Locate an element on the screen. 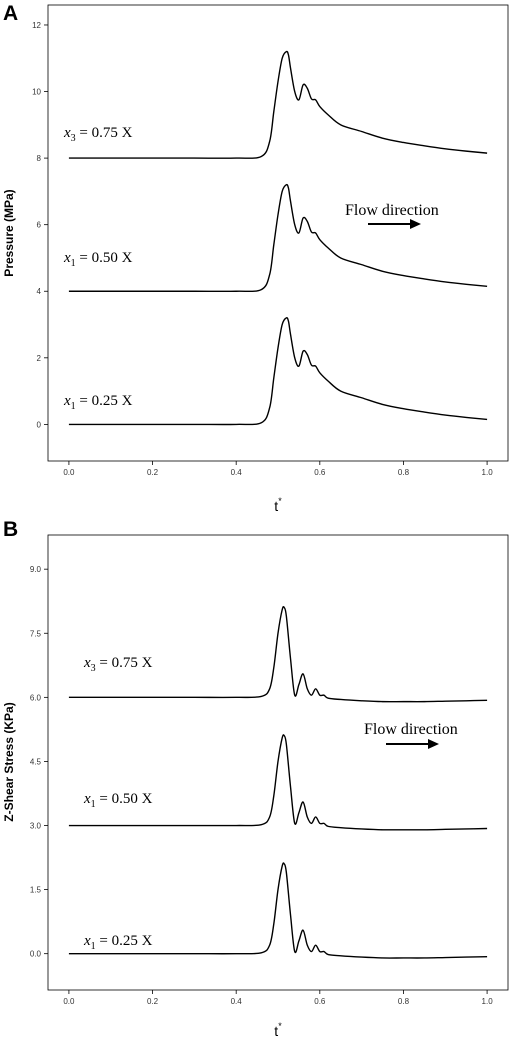 The height and width of the screenshot is (1044, 512). panel-a-series-annotation-3: x1 = 0.25 X is located at coordinates (98, 402).